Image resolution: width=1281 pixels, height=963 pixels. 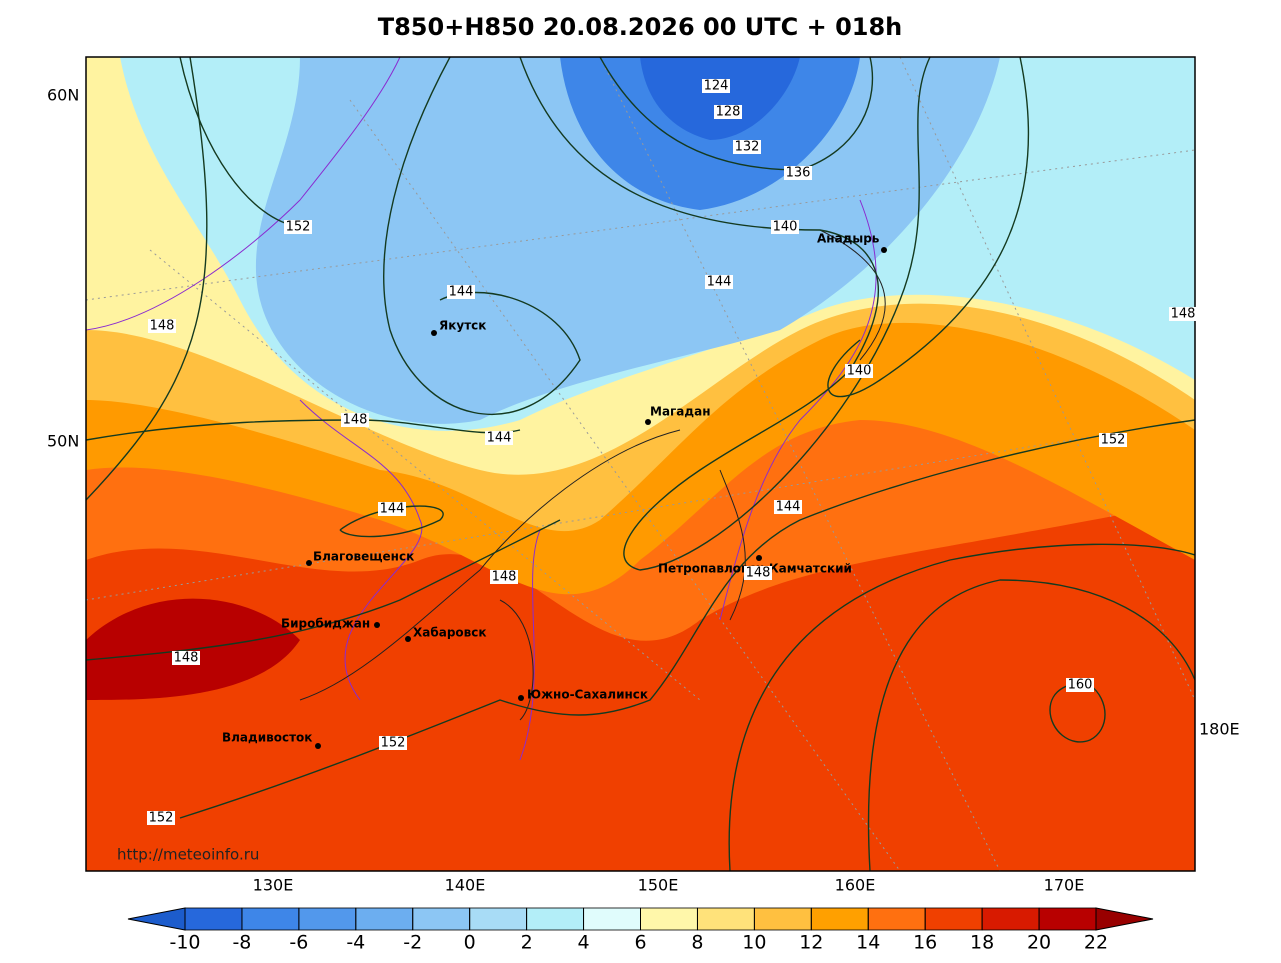 What do you see at coordinates (527, 943) in the screenshot?
I see `colorbar-tick-label: 2` at bounding box center [527, 943].